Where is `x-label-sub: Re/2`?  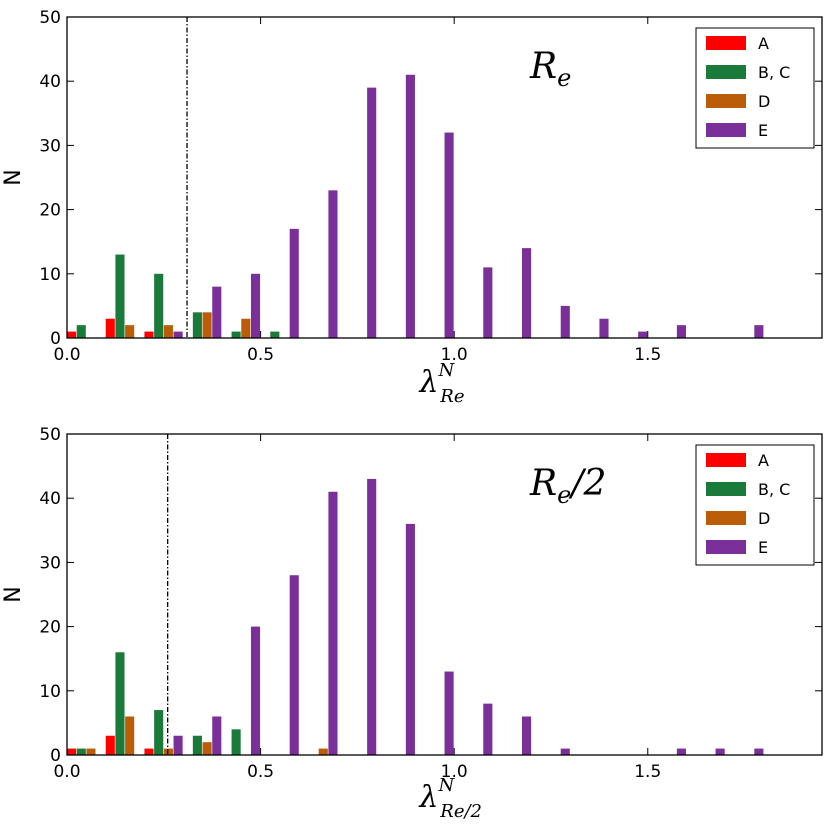
x-label-sub: Re/2 is located at coordinates (460, 811).